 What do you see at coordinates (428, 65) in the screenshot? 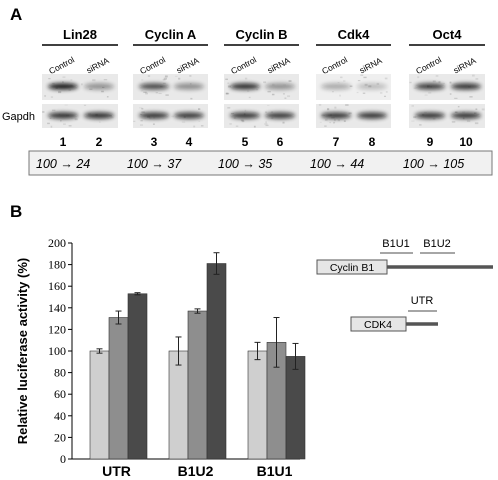
I see `lane-label-4-0: Control` at bounding box center [428, 65].